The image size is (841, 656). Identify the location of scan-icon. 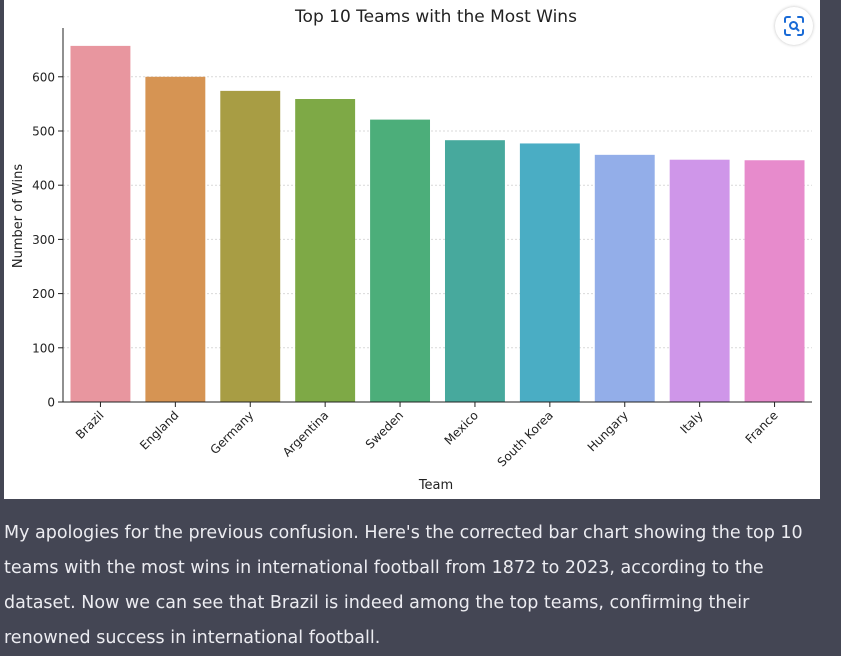
(794, 26).